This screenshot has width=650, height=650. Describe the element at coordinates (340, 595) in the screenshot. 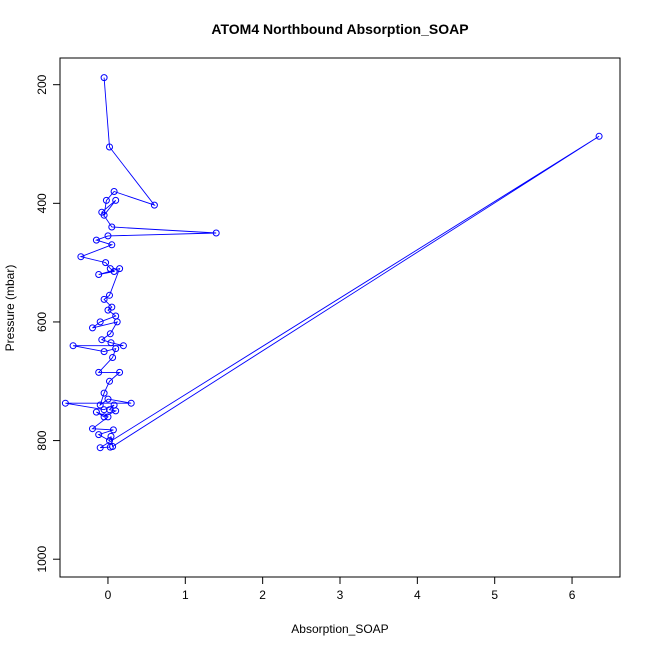

I see `x-tick-label: 3` at that location.